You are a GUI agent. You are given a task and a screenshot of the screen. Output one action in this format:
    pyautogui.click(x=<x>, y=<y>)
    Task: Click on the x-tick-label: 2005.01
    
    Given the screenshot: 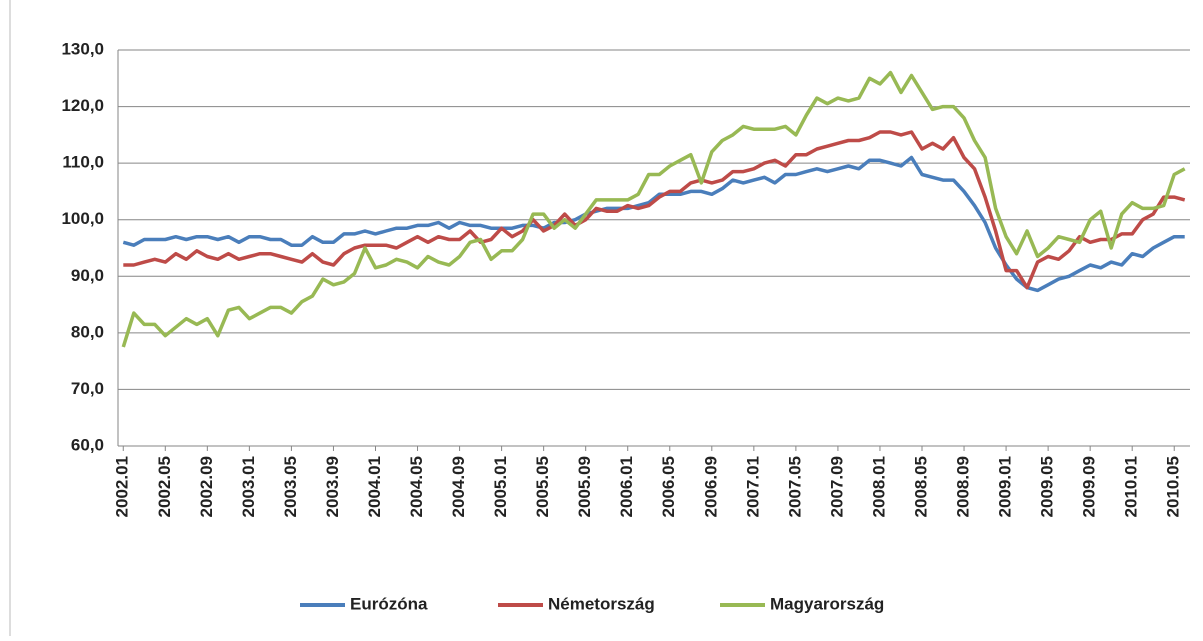 What is the action you would take?
    pyautogui.click(x=500, y=486)
    